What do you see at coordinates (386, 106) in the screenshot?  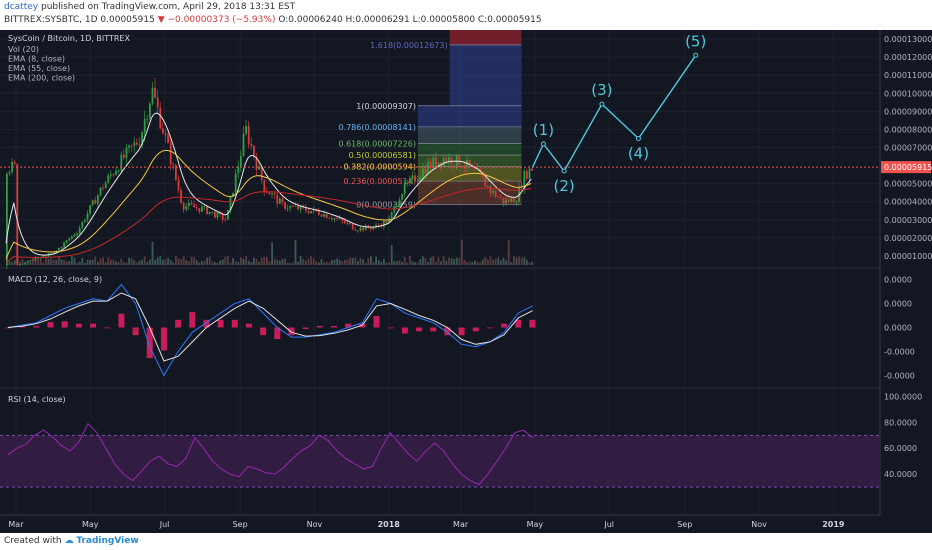 I see `fib-level-label: 1(0.00009307)` at bounding box center [386, 106].